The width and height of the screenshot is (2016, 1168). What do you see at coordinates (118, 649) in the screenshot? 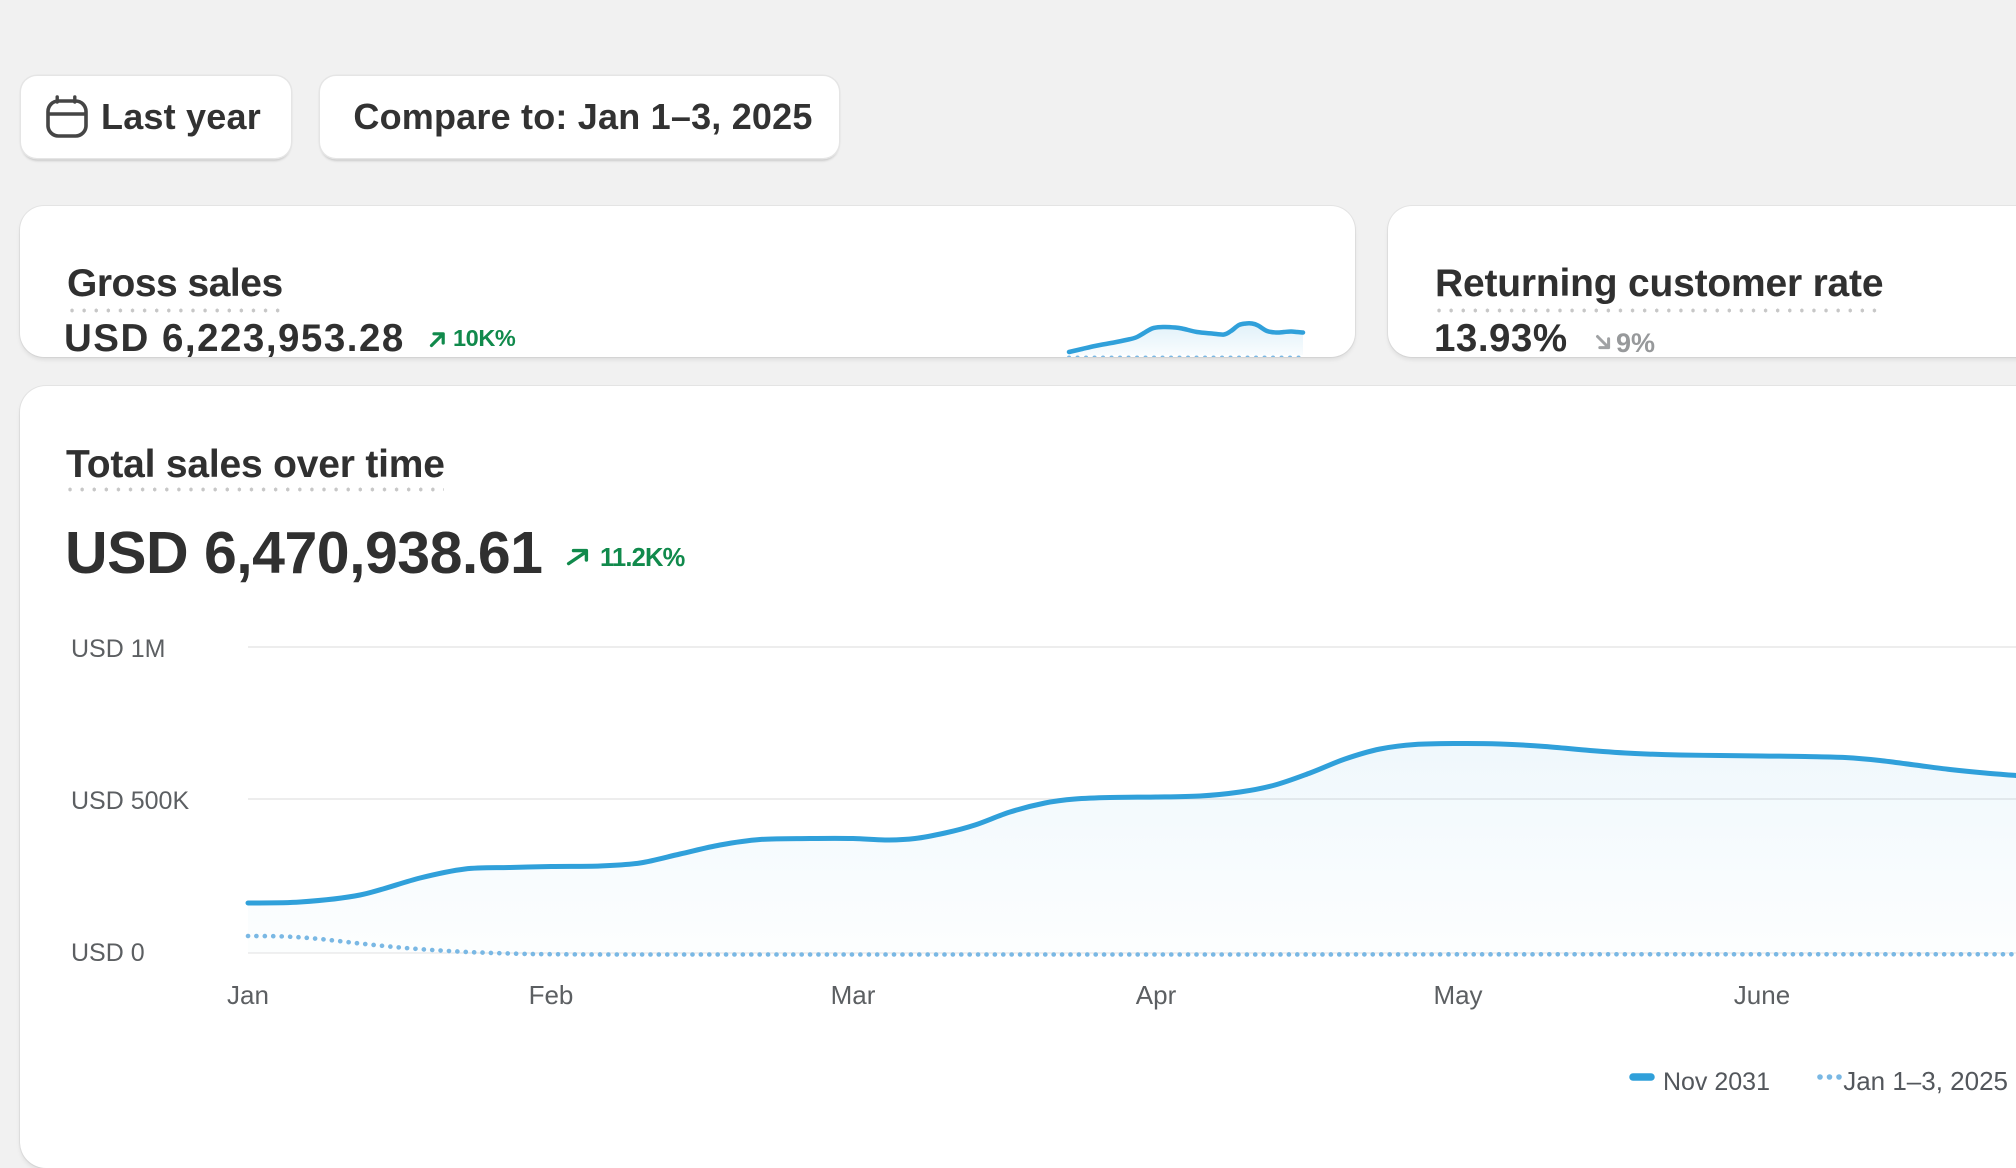
I see `svg-text: USD 1M` at bounding box center [118, 649].